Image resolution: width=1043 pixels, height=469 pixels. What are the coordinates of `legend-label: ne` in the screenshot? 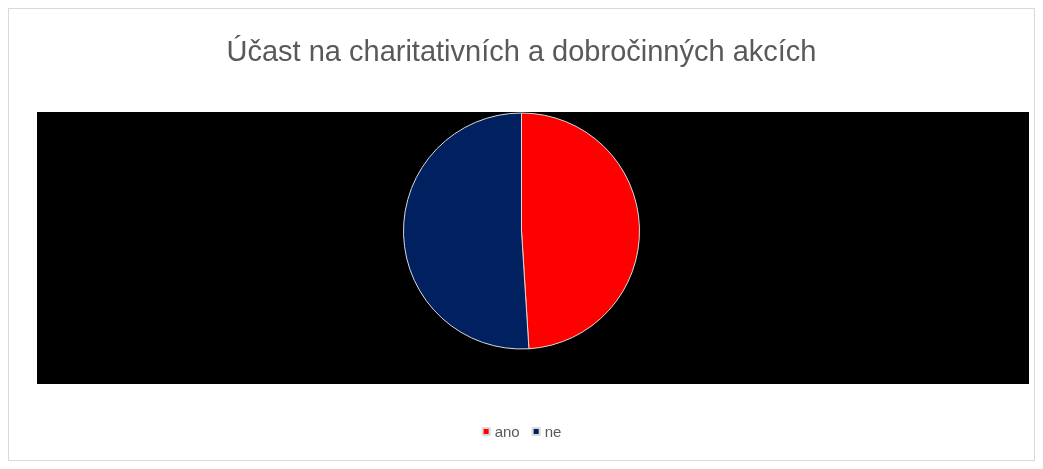 It's located at (553, 431).